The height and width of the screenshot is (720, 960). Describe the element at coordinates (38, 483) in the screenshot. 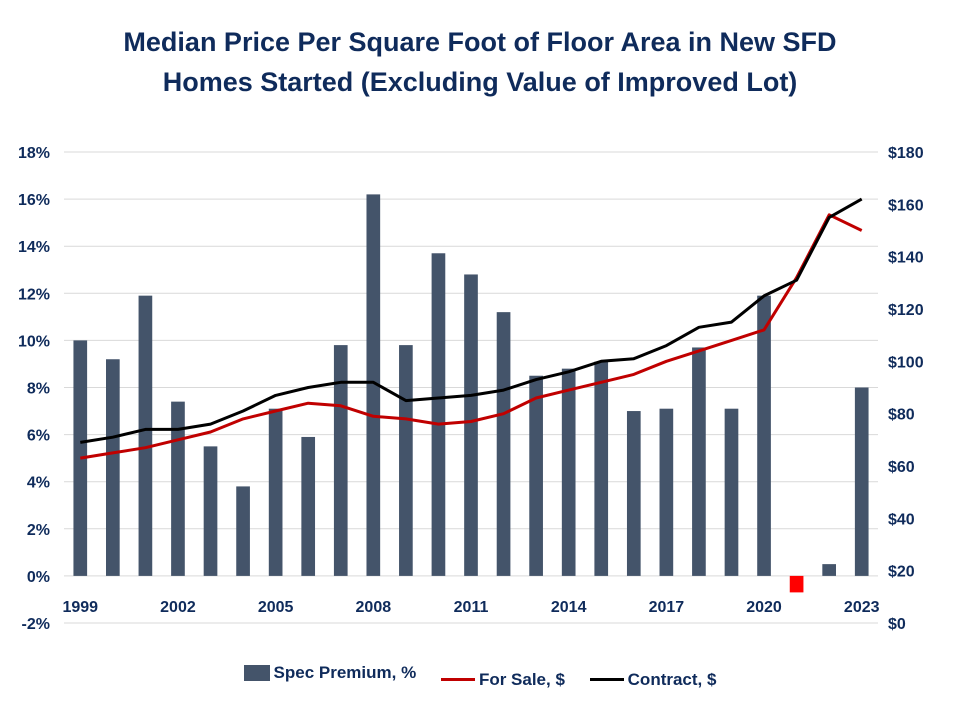

I see `left-axis-tick-label: 4%` at that location.